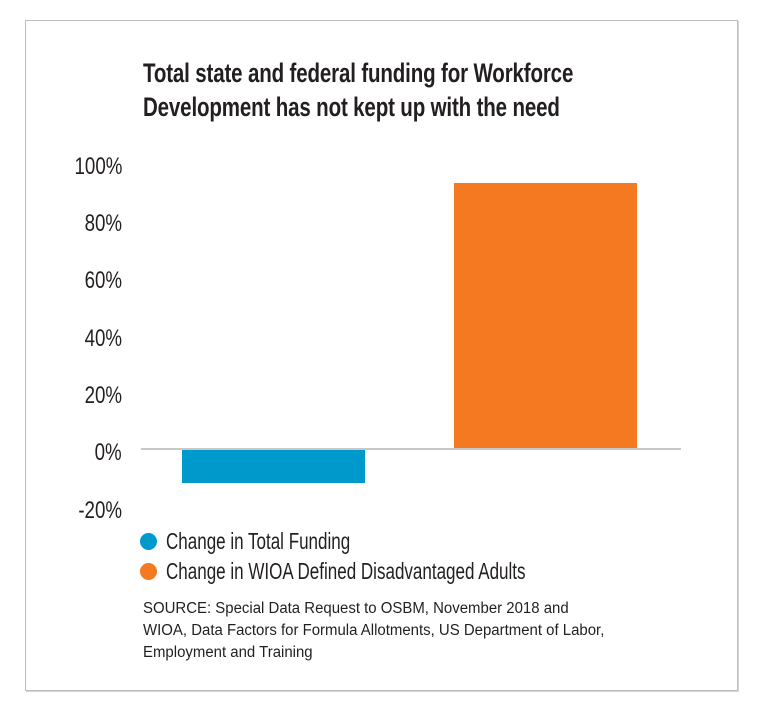 This screenshot has height=717, width=768. Describe the element at coordinates (545, 315) in the screenshot. I see `bar-change-in-wioa-disadvantaged-adults` at that location.